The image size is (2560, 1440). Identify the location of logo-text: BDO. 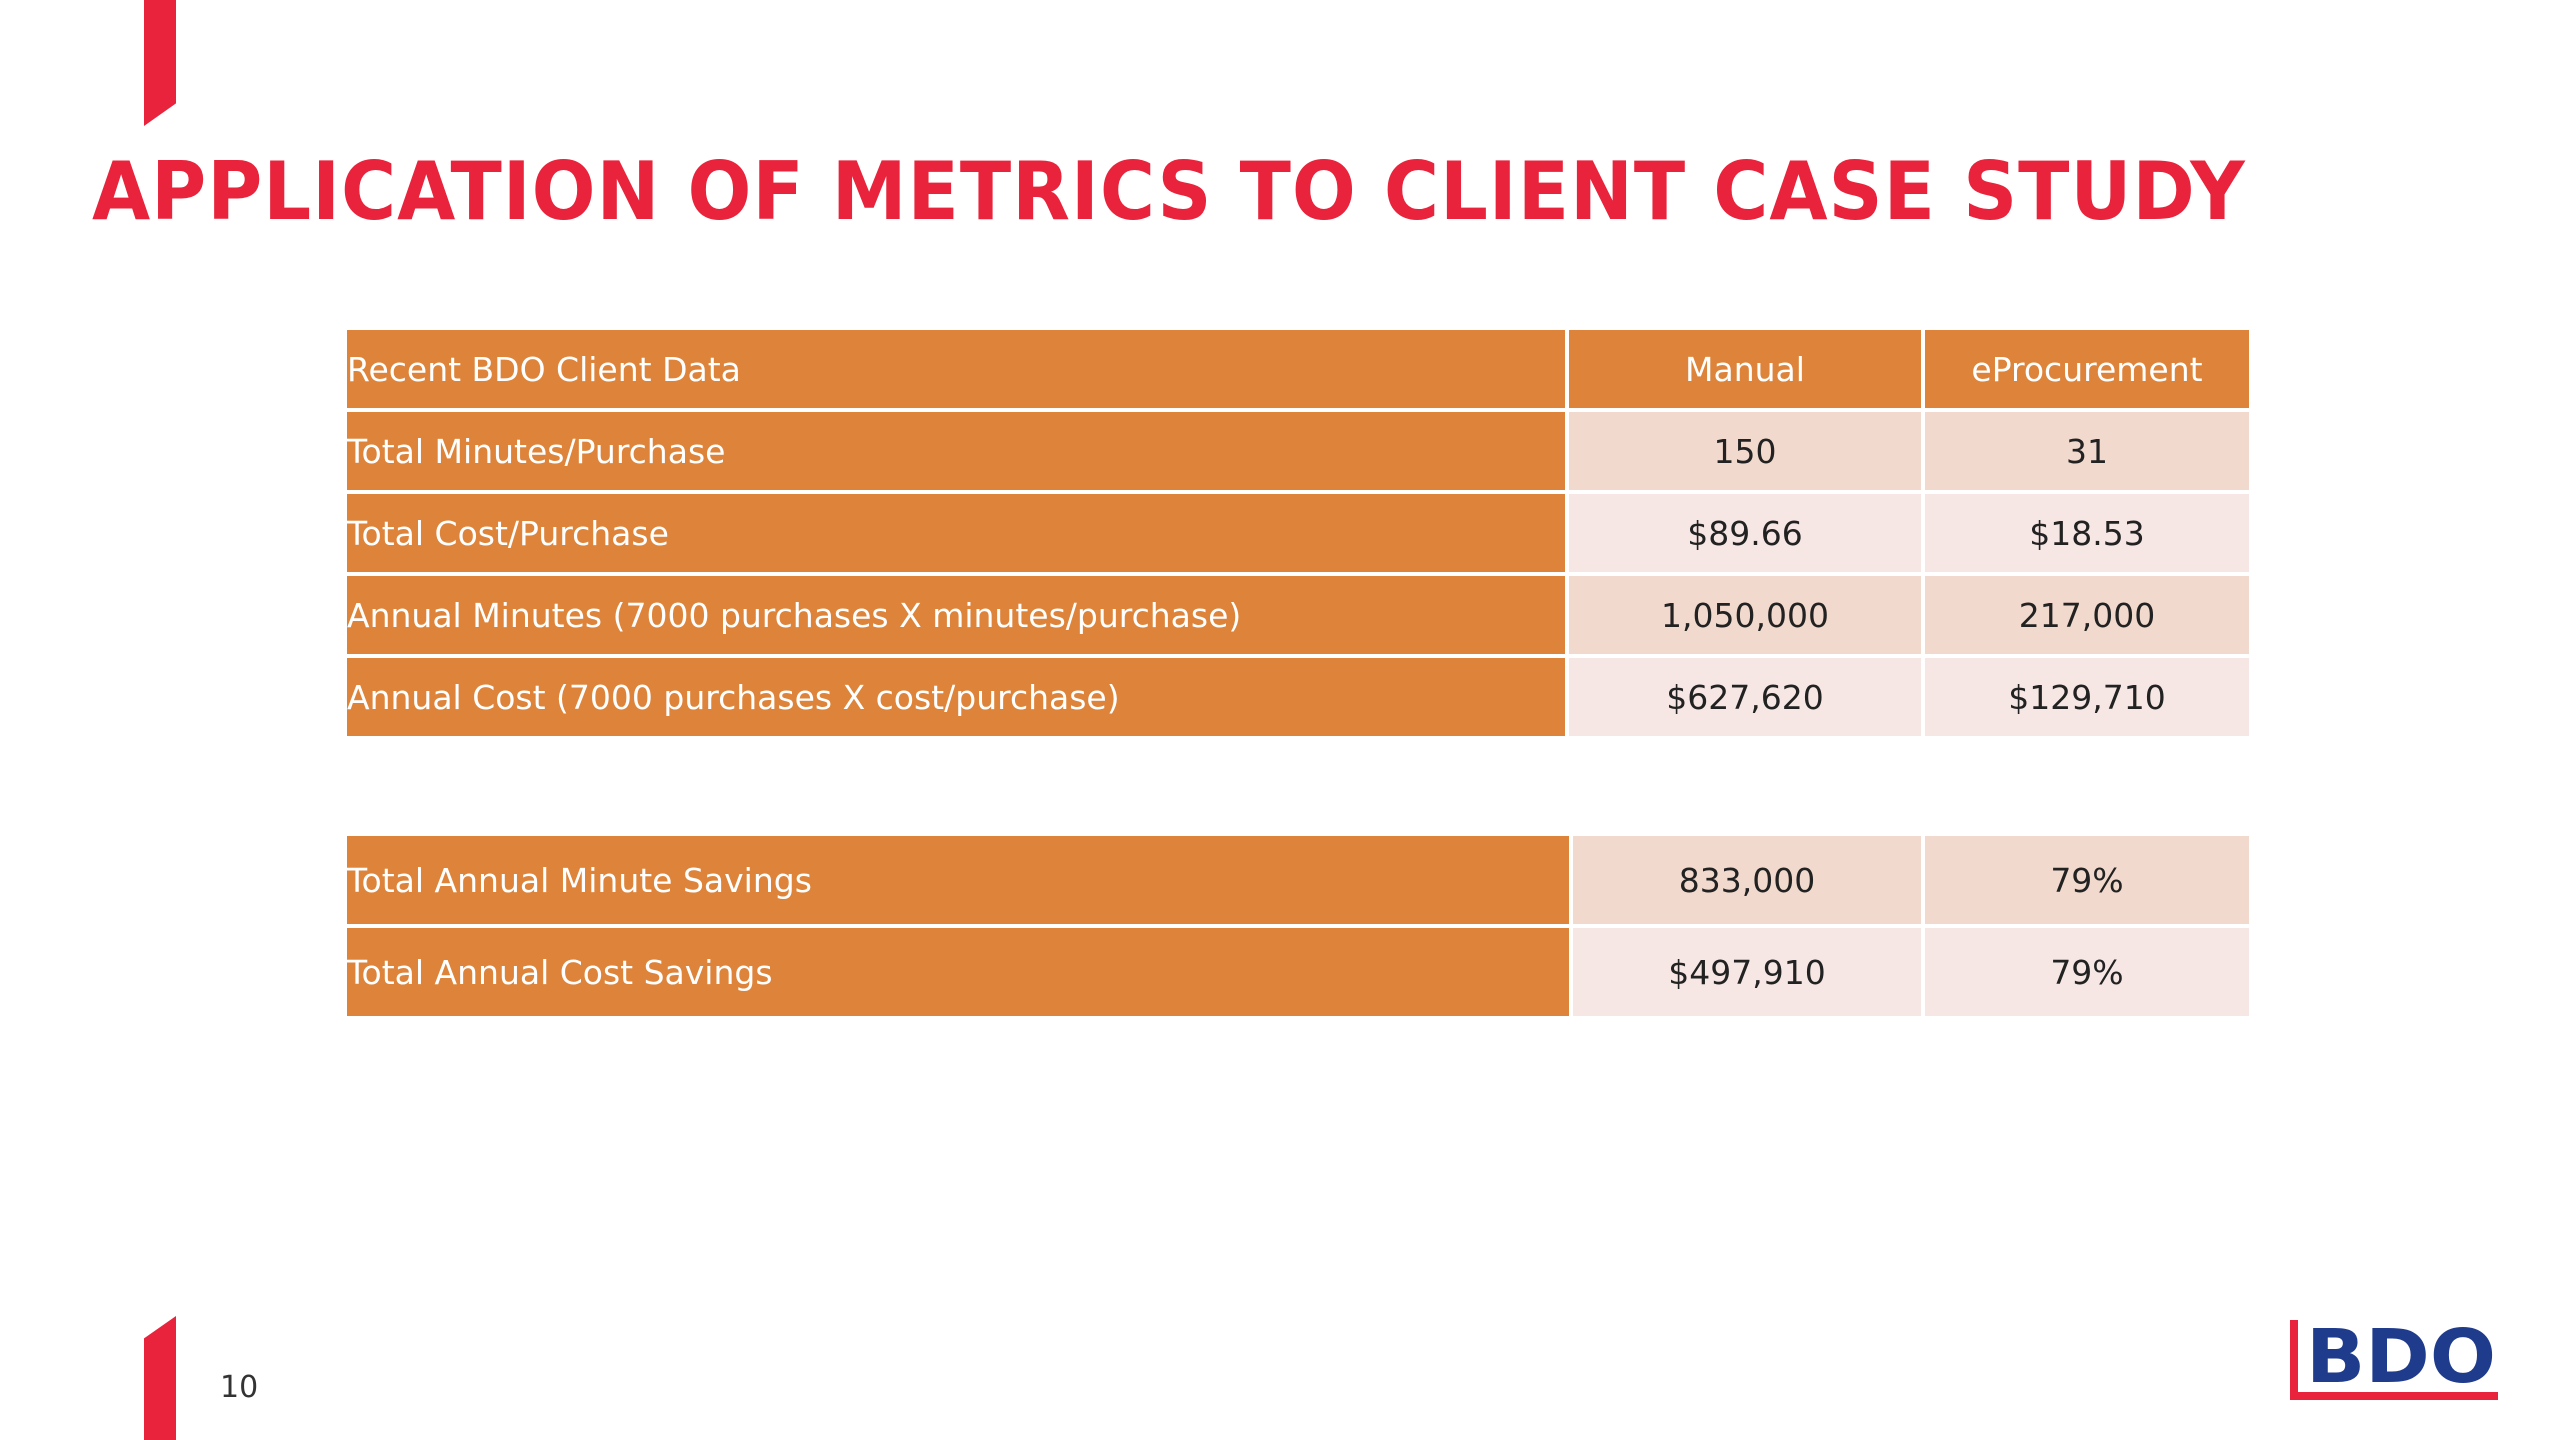
(2401, 1358).